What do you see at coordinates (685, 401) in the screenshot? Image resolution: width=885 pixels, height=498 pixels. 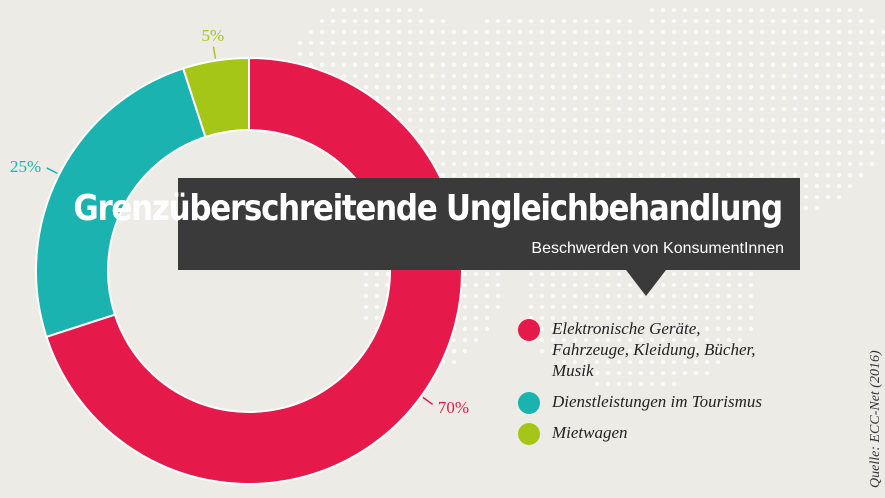 I see `legend-label: Dienstleistungen im Tourismus` at bounding box center [685, 401].